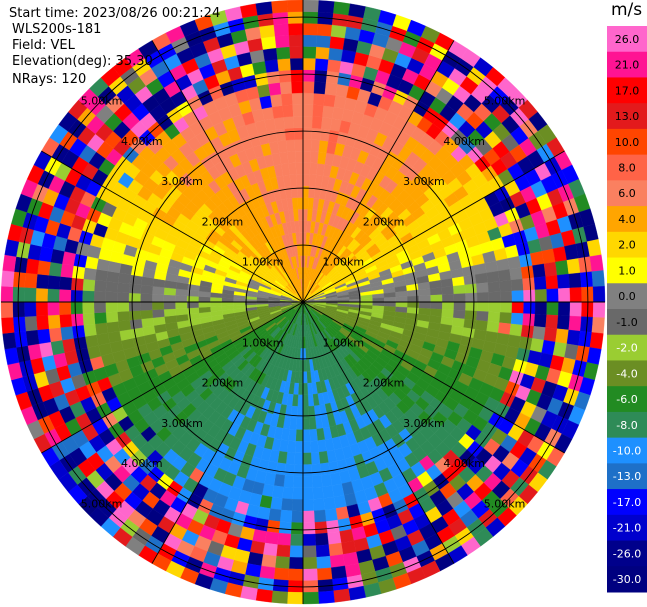 The image size is (647, 607). What do you see at coordinates (182, 181) in the screenshot?
I see `range-ring-label: 3.00km` at bounding box center [182, 181].